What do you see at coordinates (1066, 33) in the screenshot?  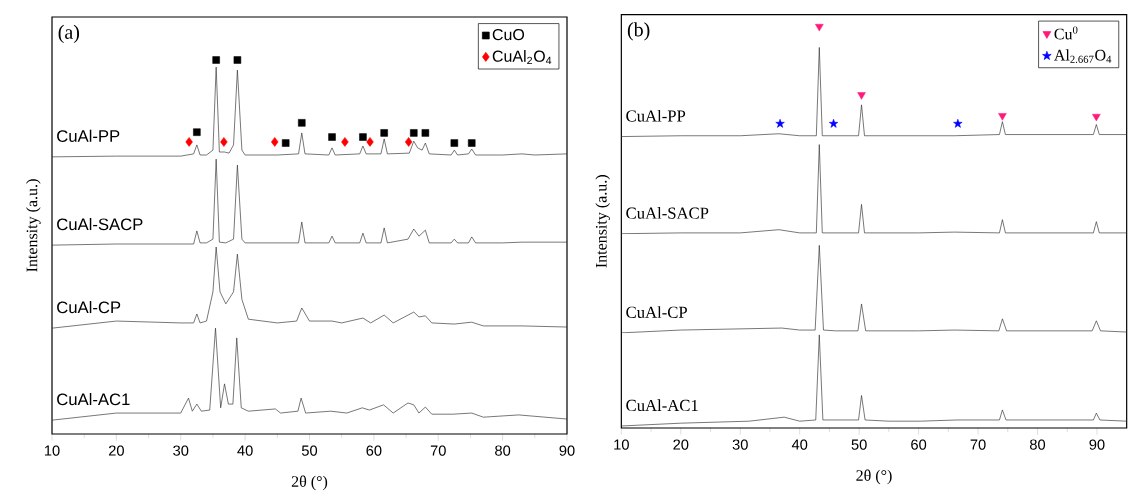 I see `legend-label: Cu$^{0}$` at bounding box center [1066, 33].